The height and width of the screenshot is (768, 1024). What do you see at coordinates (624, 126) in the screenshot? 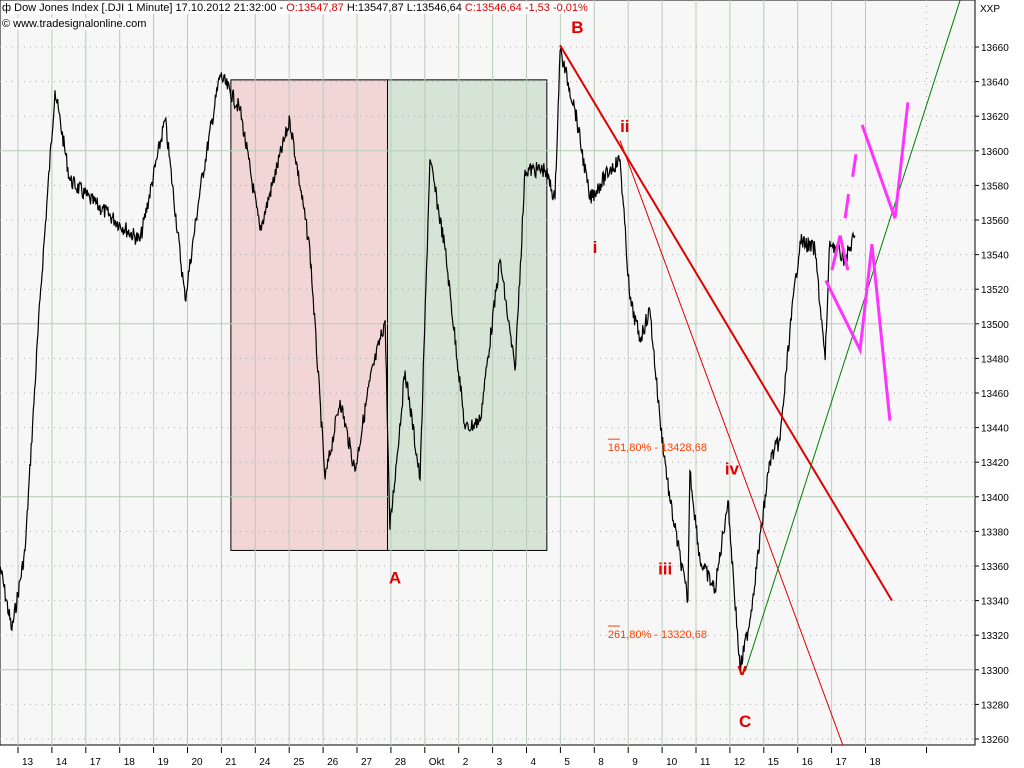
I see `wave-label: ii` at bounding box center [624, 126].